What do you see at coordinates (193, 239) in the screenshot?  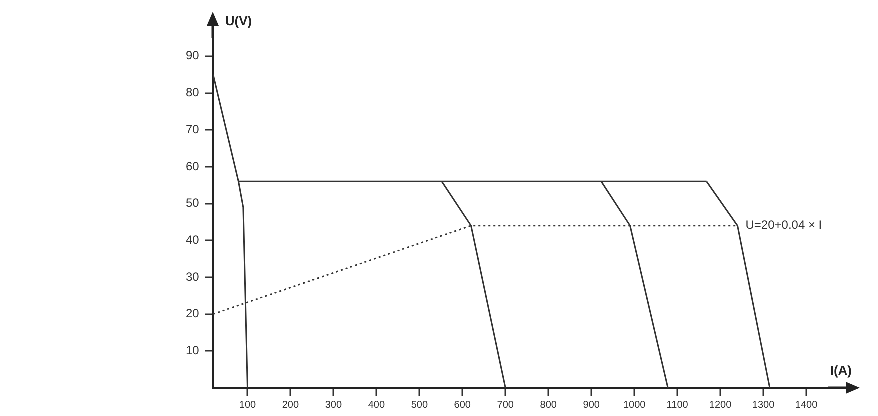 I see `y-tick-label: 40` at bounding box center [193, 239].